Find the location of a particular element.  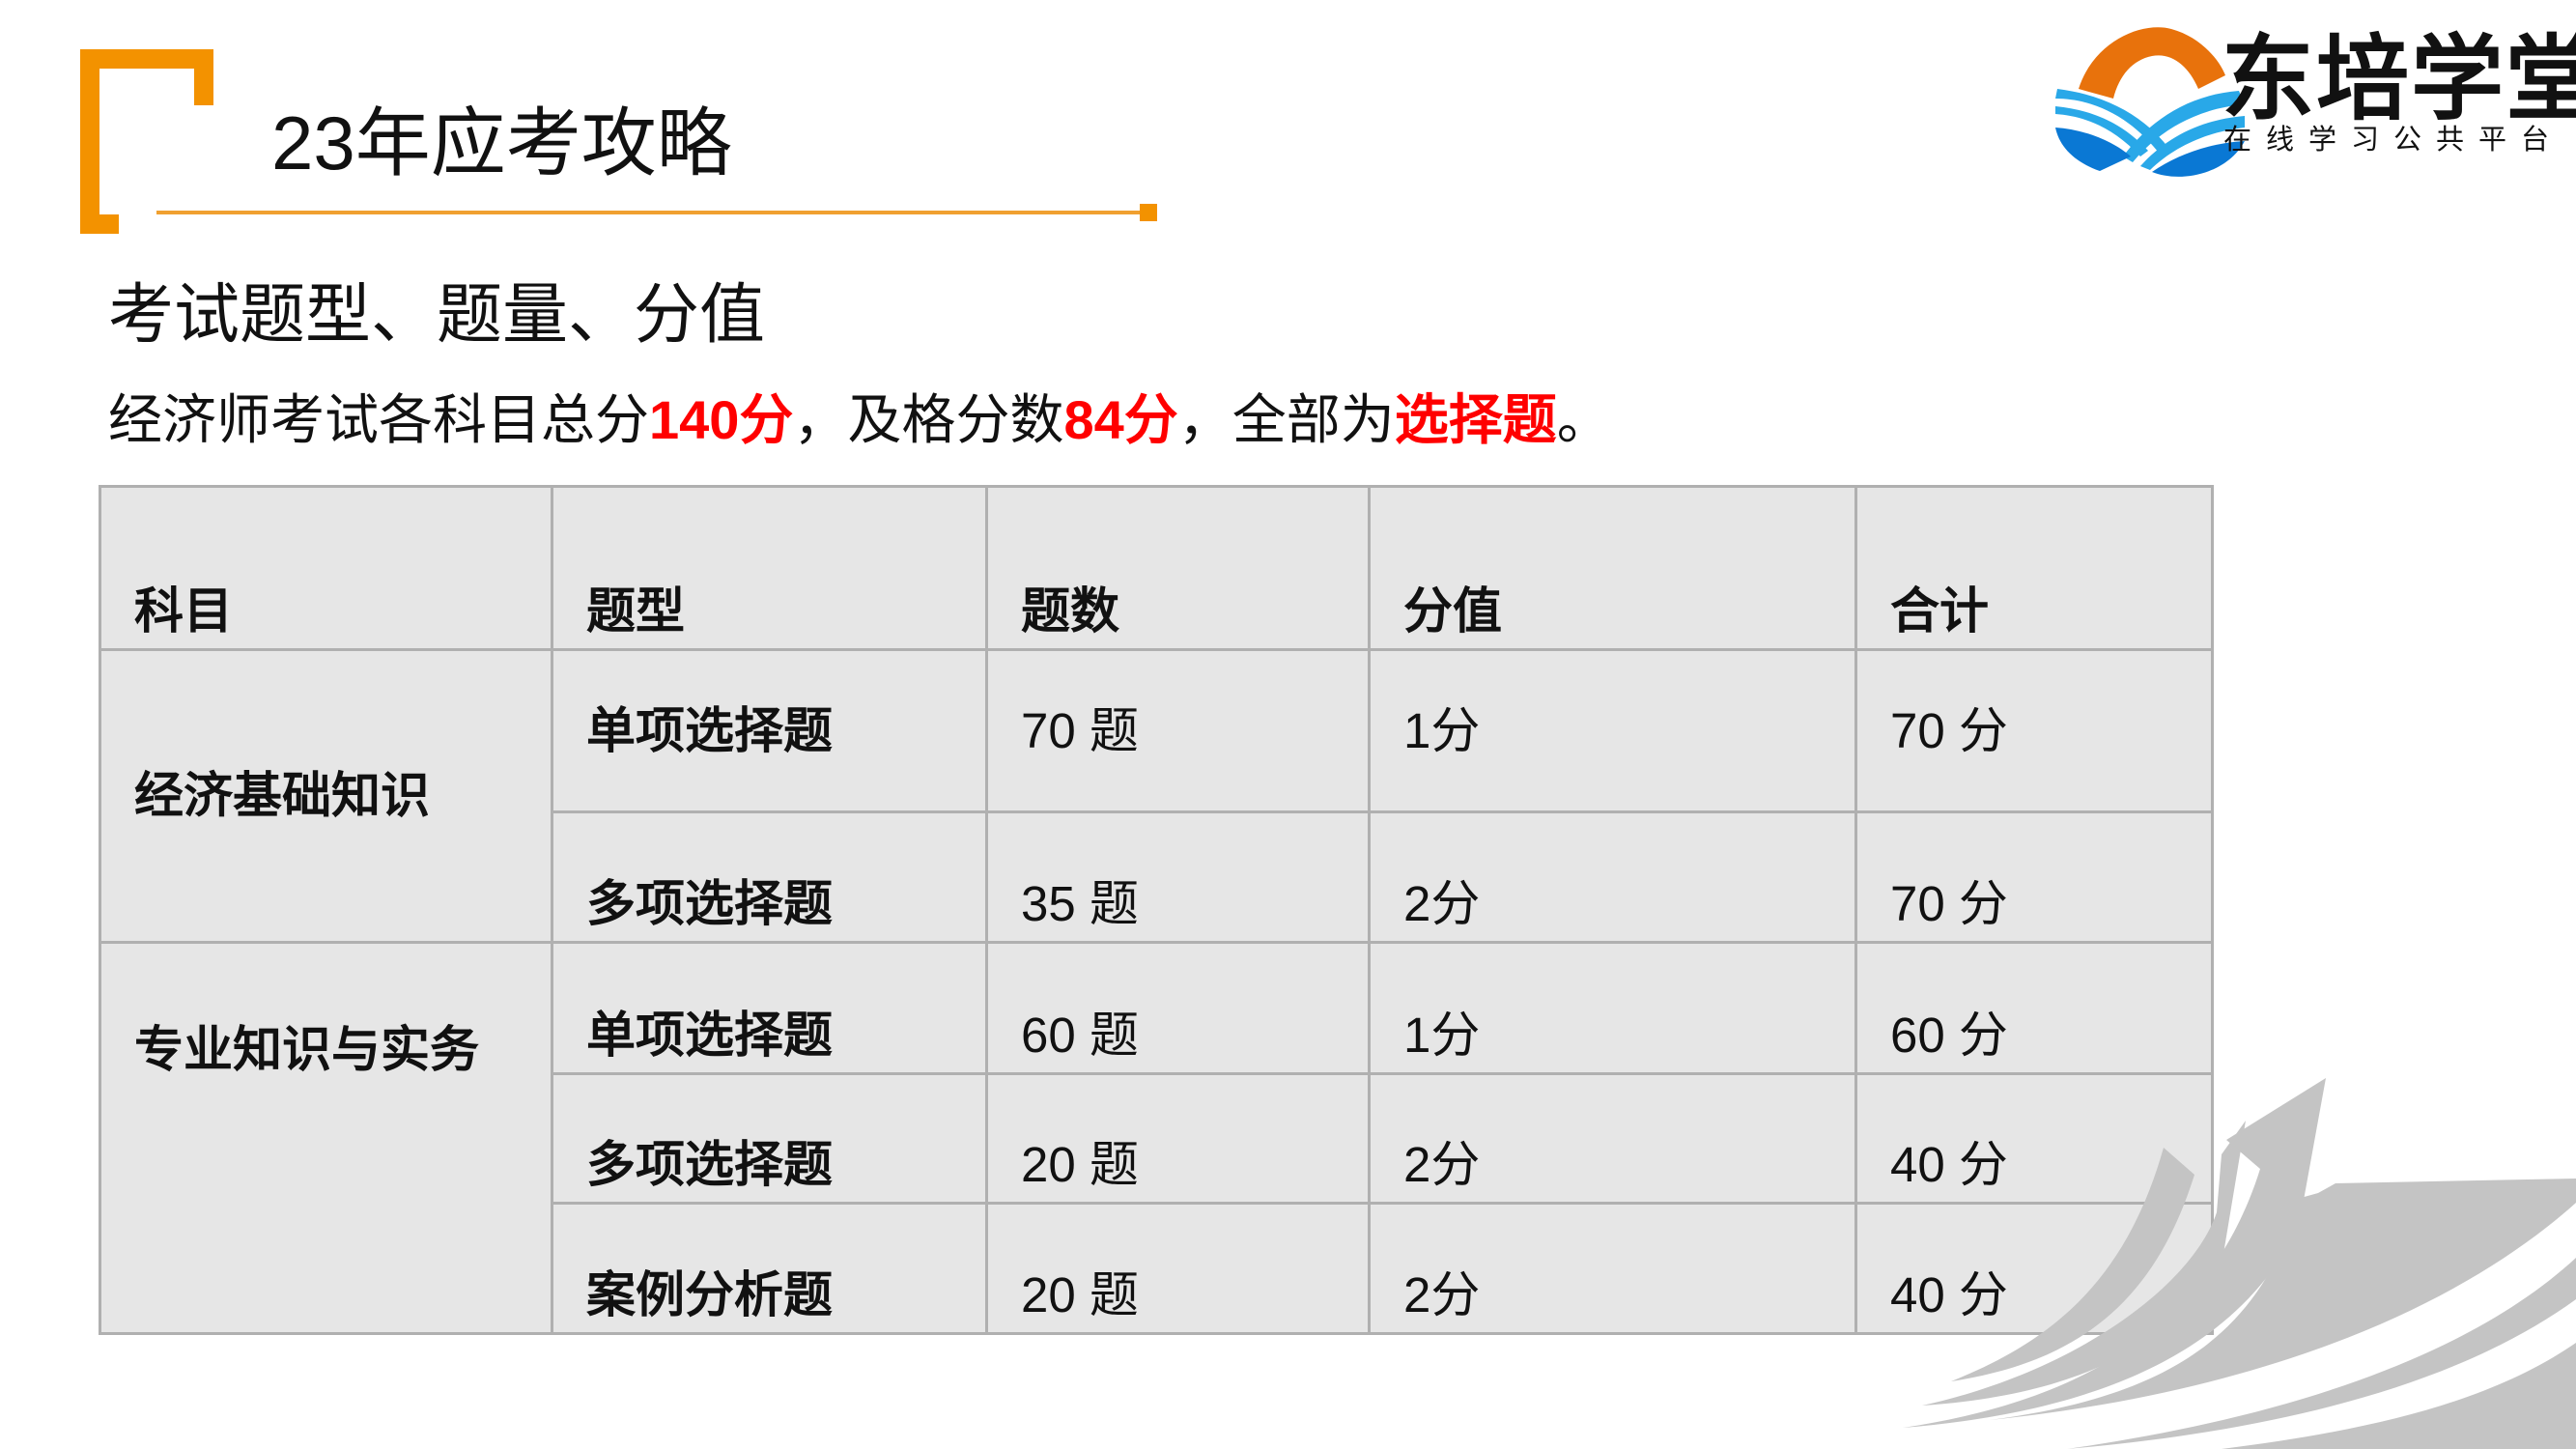

table-row: 多项选择题 35 题 2分 70 分 is located at coordinates (1157, 877).